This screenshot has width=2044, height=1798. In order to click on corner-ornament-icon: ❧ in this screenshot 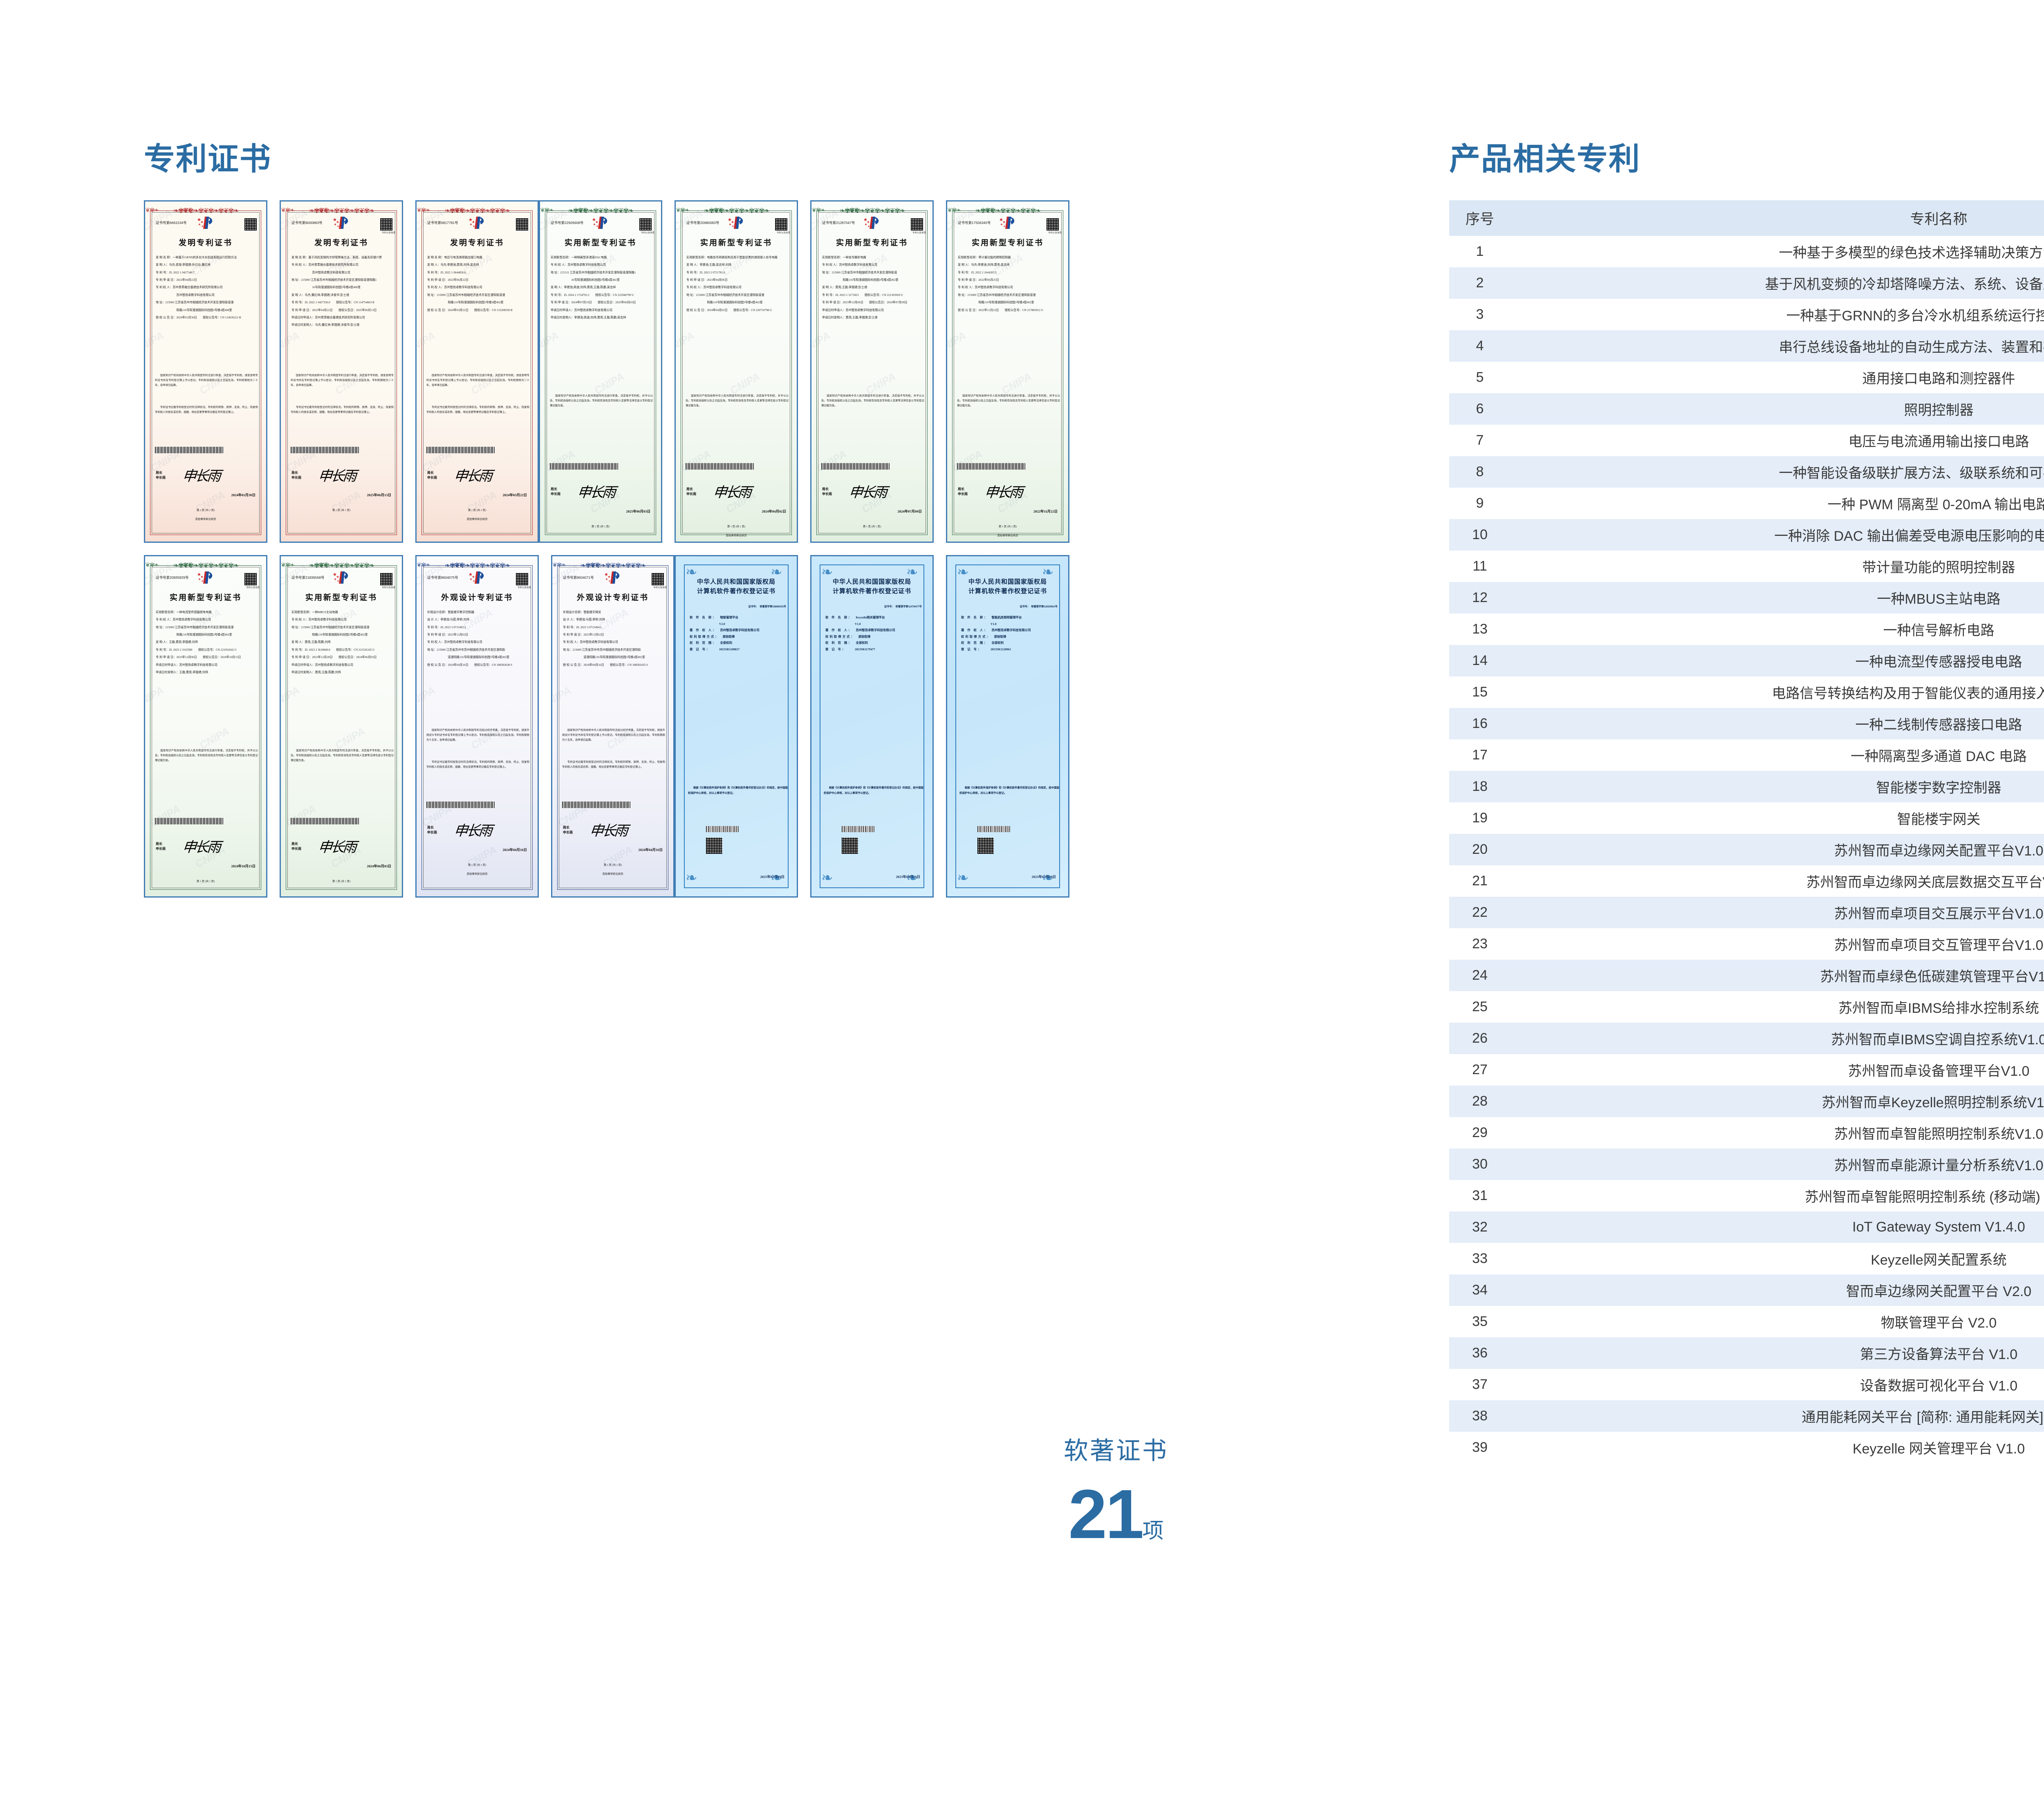, I will do `click(692, 572)`.